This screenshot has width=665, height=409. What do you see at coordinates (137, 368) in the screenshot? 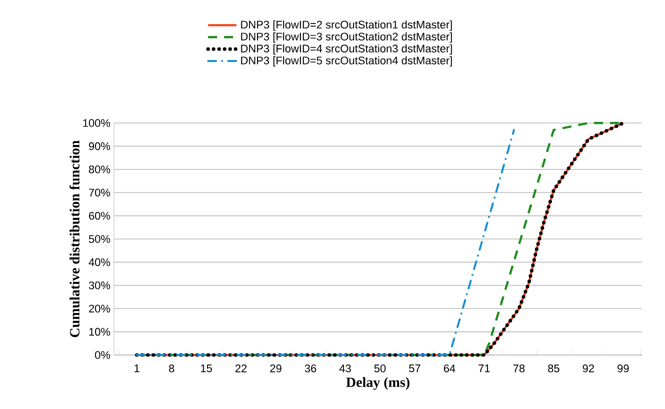
I see `x-tick-label: 1` at bounding box center [137, 368].